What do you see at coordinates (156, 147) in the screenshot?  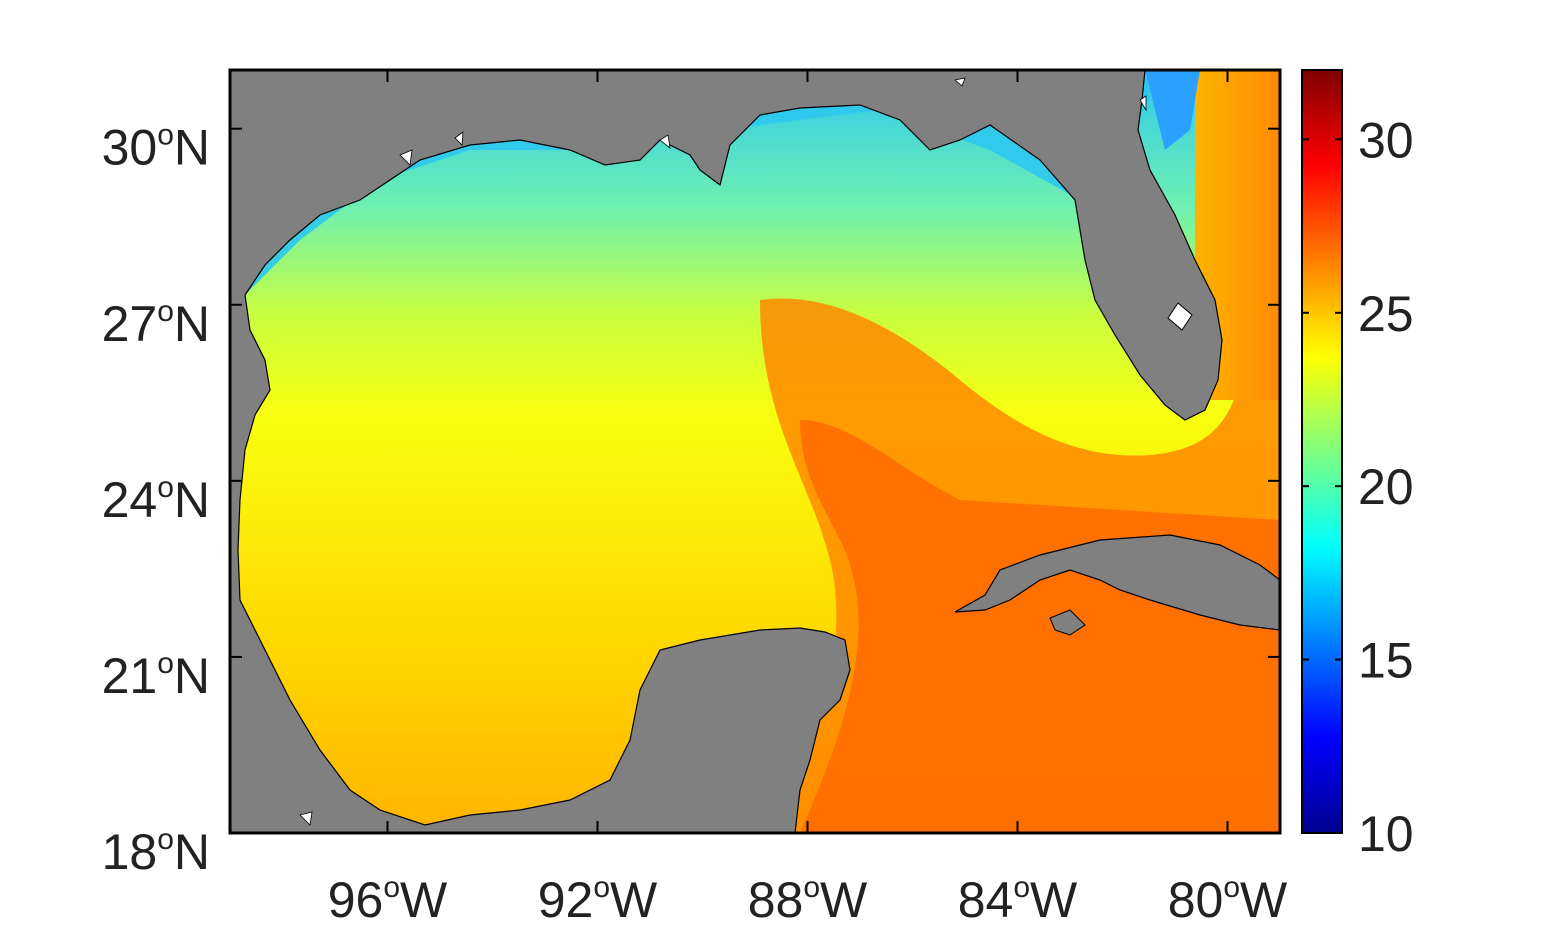 I see `y-tick-label: 30oN` at bounding box center [156, 147].